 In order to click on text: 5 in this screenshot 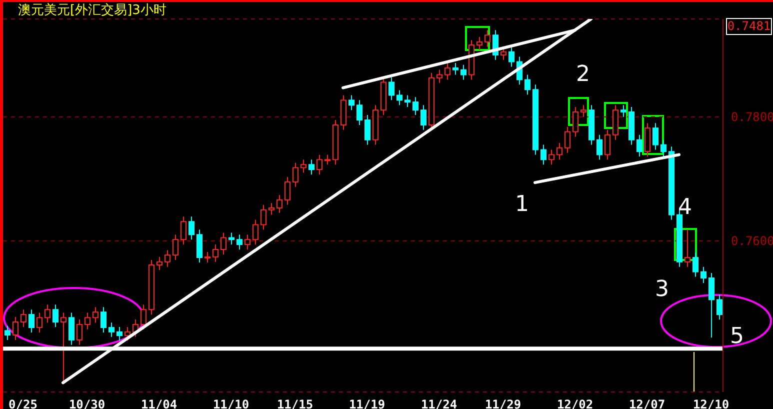, I will do `click(737, 337)`.